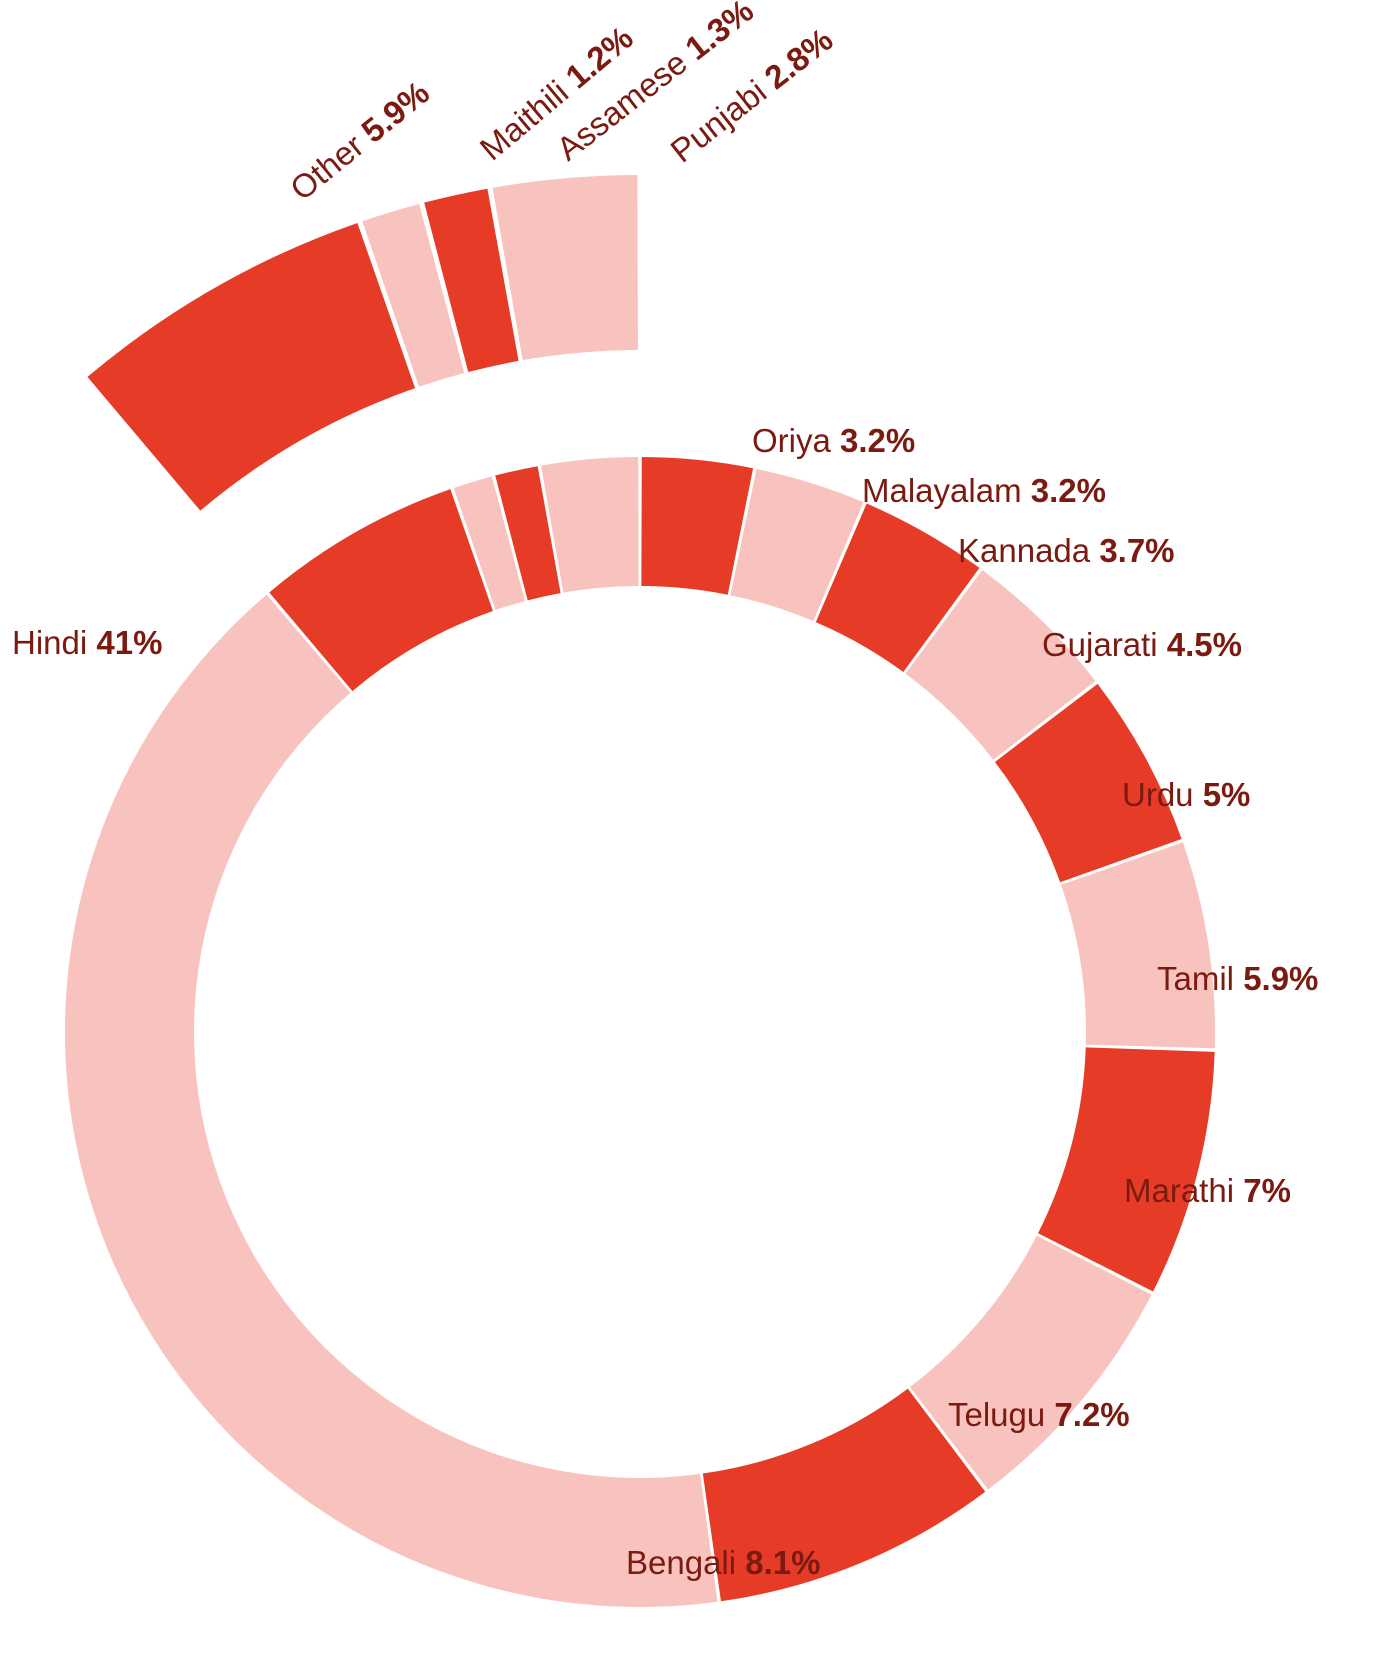 The image size is (1386, 1655). Describe the element at coordinates (489, 543) in the screenshot. I see `slice-maithili` at that location.